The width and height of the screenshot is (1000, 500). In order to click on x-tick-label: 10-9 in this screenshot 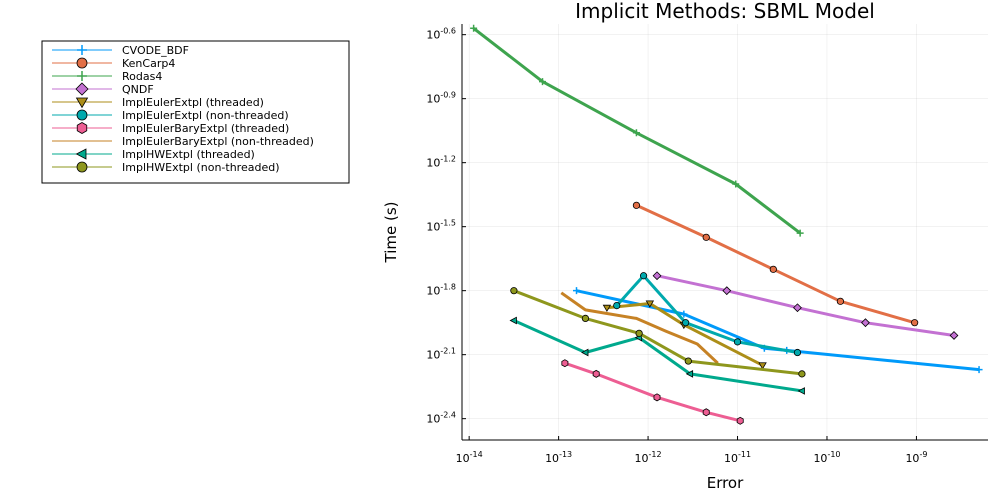, I will do `click(916, 457)`.